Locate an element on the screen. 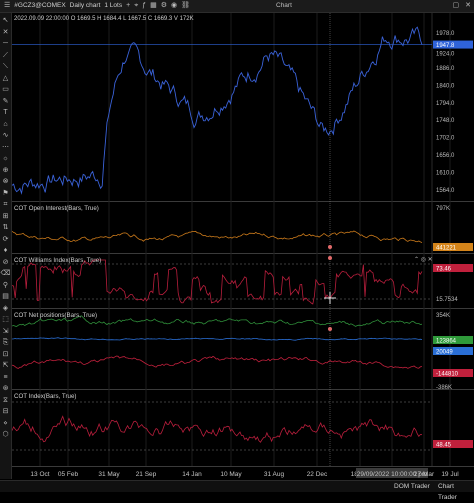 The width and height of the screenshot is (474, 503). drawing-tool-icon: ⎘ is located at coordinates (5, 342).